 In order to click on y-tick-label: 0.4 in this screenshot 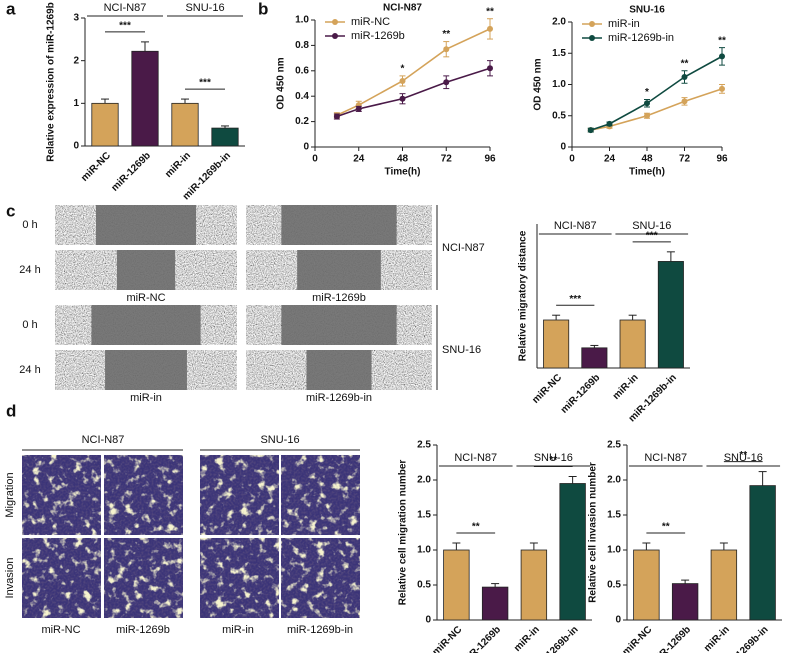, I will do `click(302, 96)`.